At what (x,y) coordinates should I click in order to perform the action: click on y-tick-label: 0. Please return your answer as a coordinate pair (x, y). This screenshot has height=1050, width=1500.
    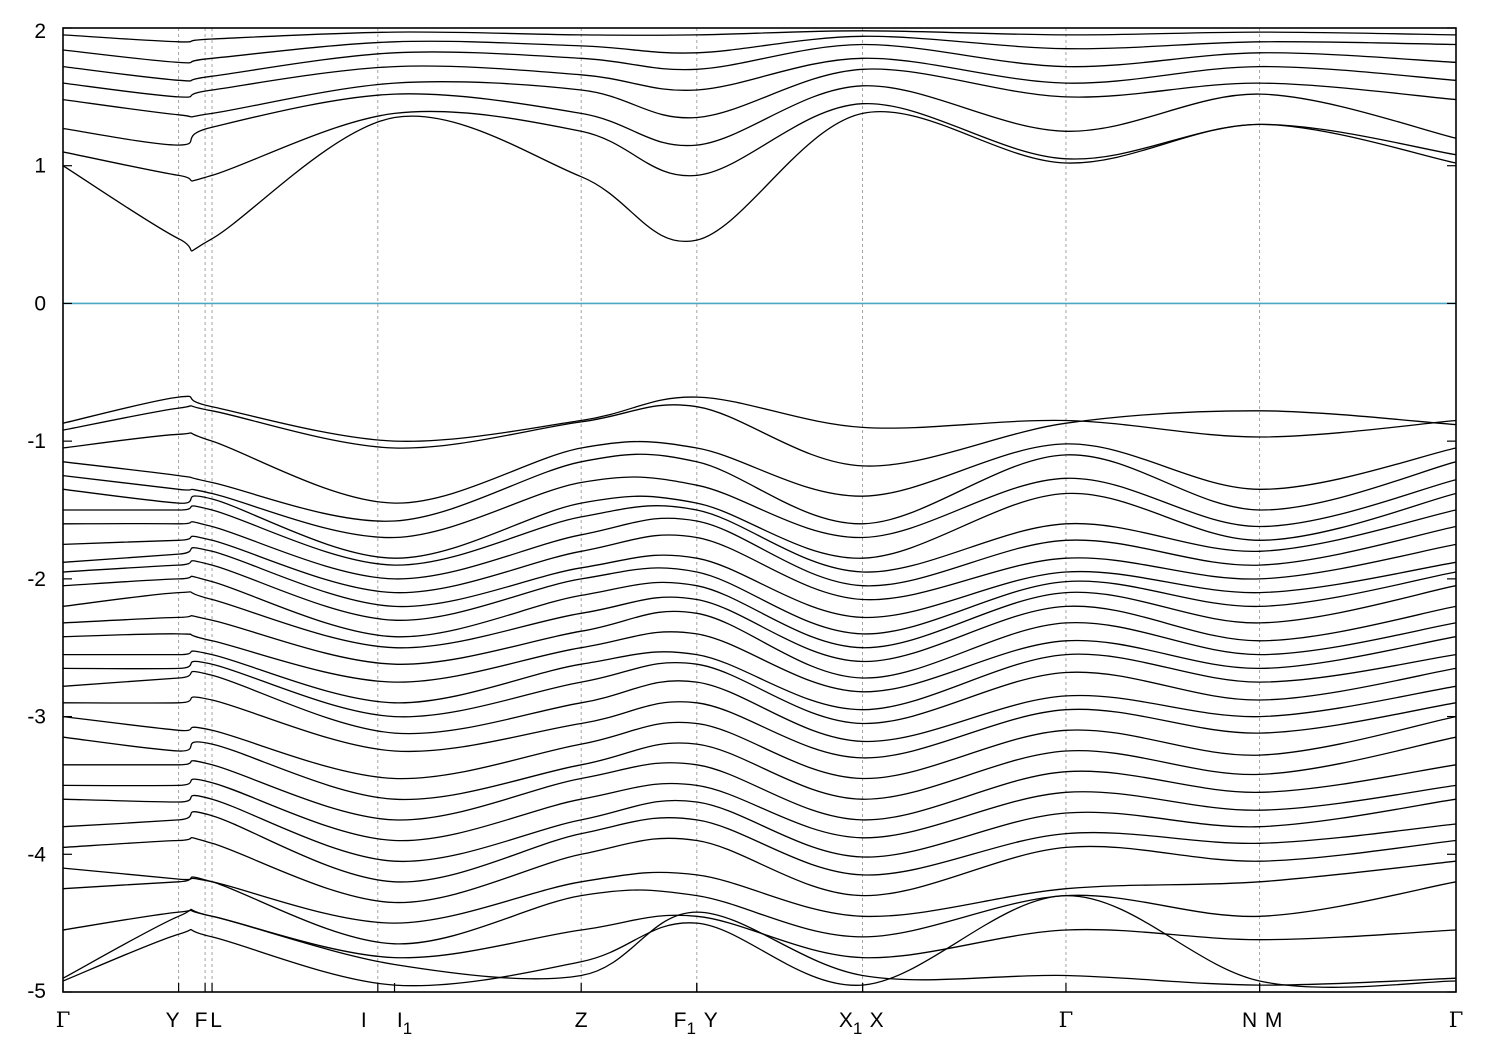
    Looking at the image, I should click on (40, 303).